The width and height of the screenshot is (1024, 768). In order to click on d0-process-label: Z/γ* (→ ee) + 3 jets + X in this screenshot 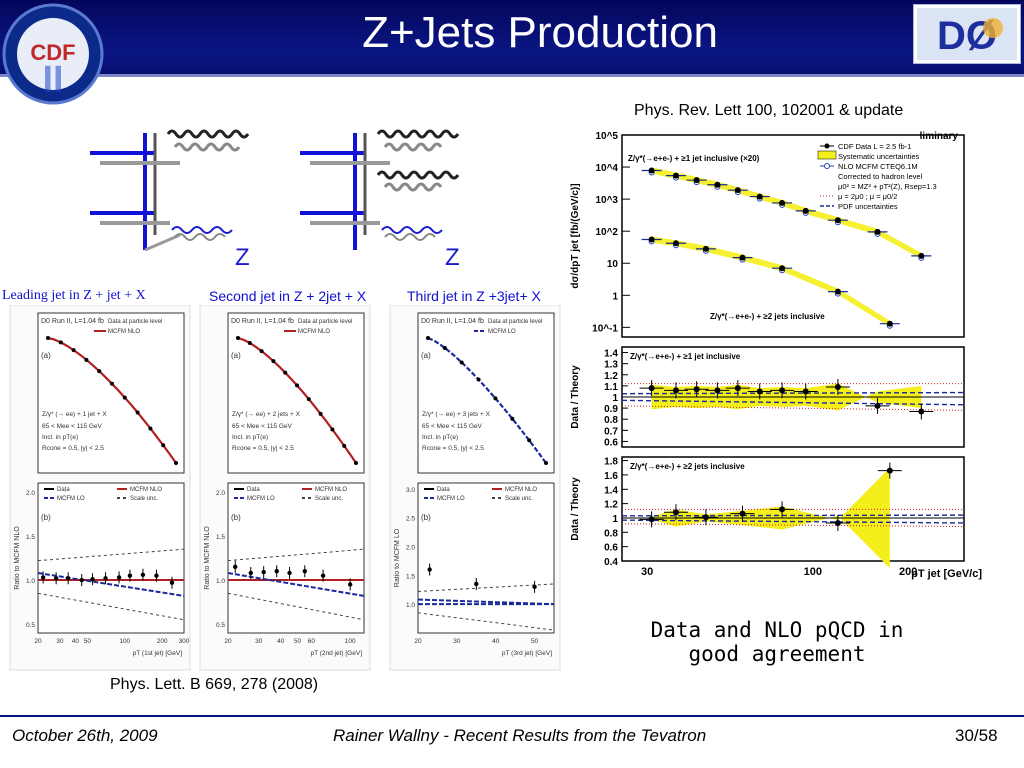, I will do `click(456, 414)`.